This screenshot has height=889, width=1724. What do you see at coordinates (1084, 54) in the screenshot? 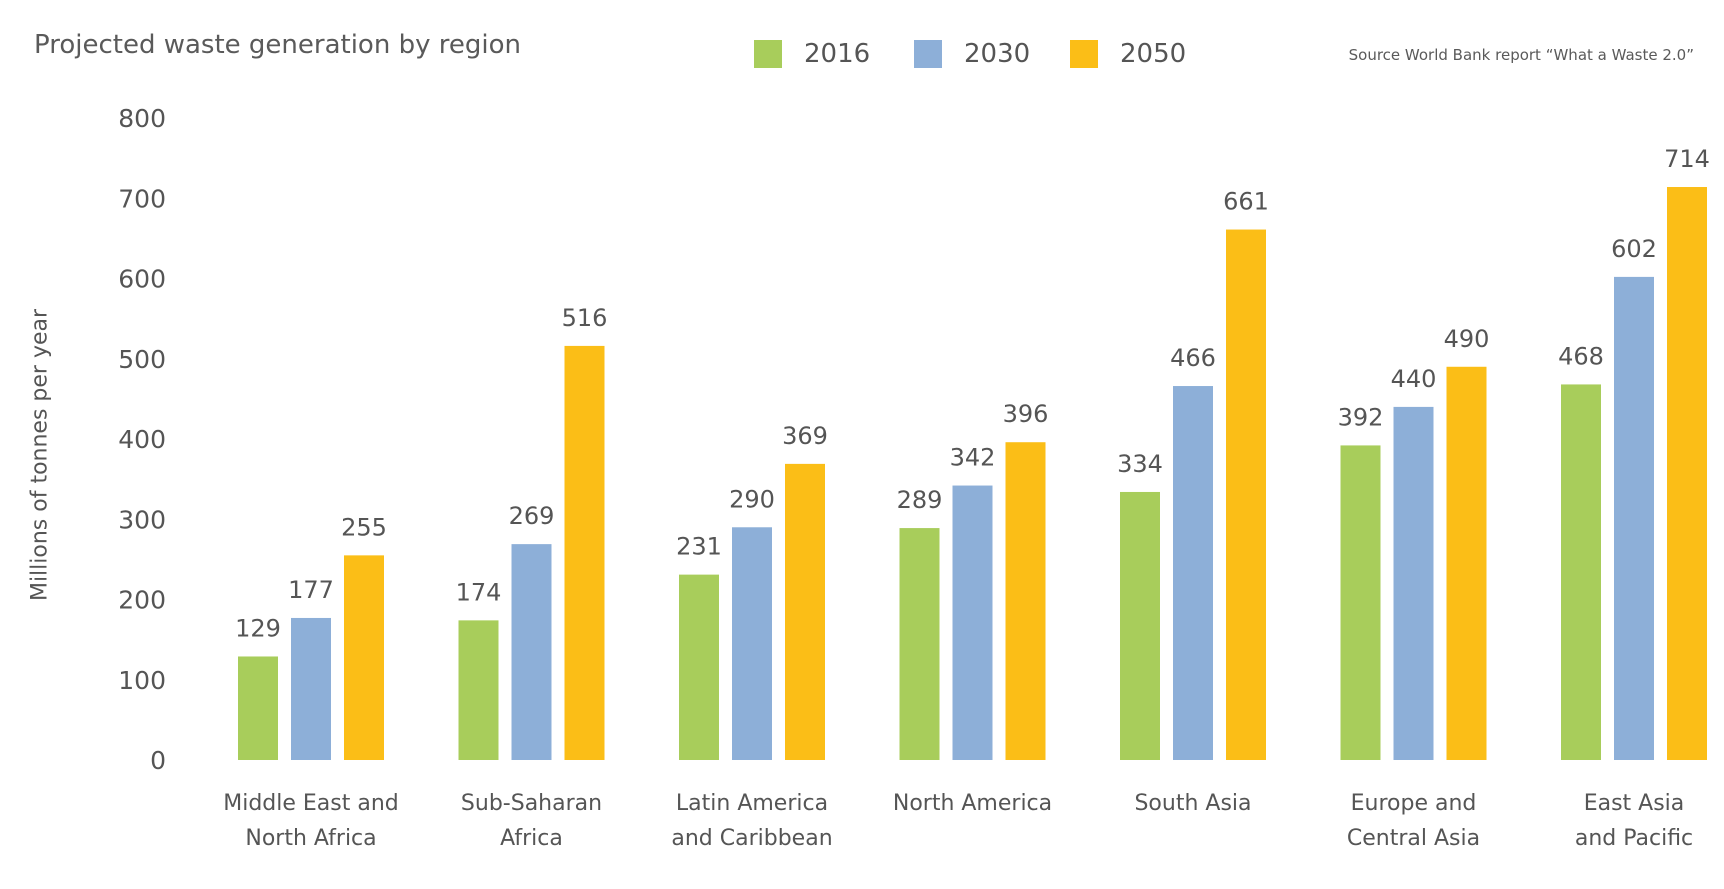
I see `legend-swatch-2050` at bounding box center [1084, 54].